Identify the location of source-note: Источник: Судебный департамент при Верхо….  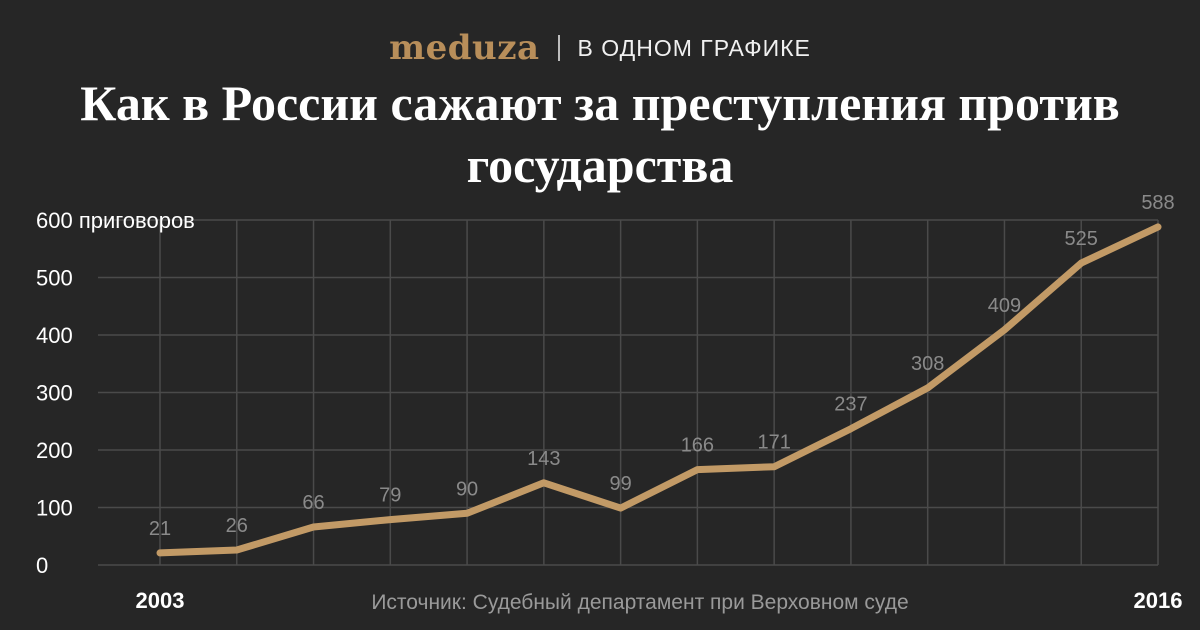
(639, 602).